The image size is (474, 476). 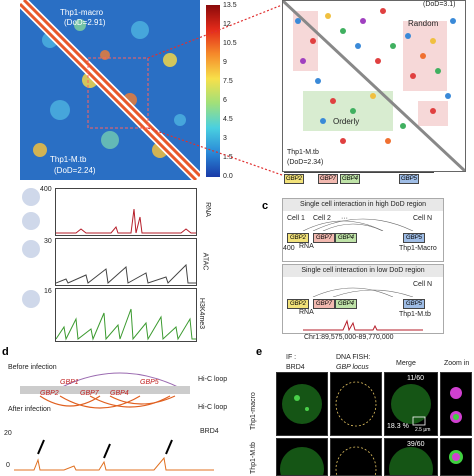 I want to click on panel-d-y20: 20, so click(x=8, y=433).